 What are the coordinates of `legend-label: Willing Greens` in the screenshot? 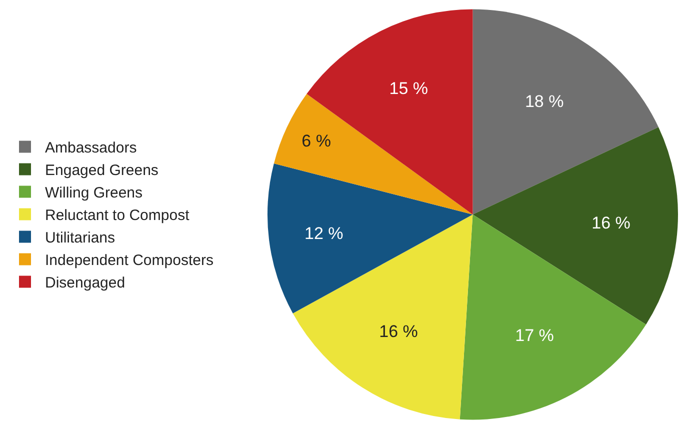 It's located at (94, 193).